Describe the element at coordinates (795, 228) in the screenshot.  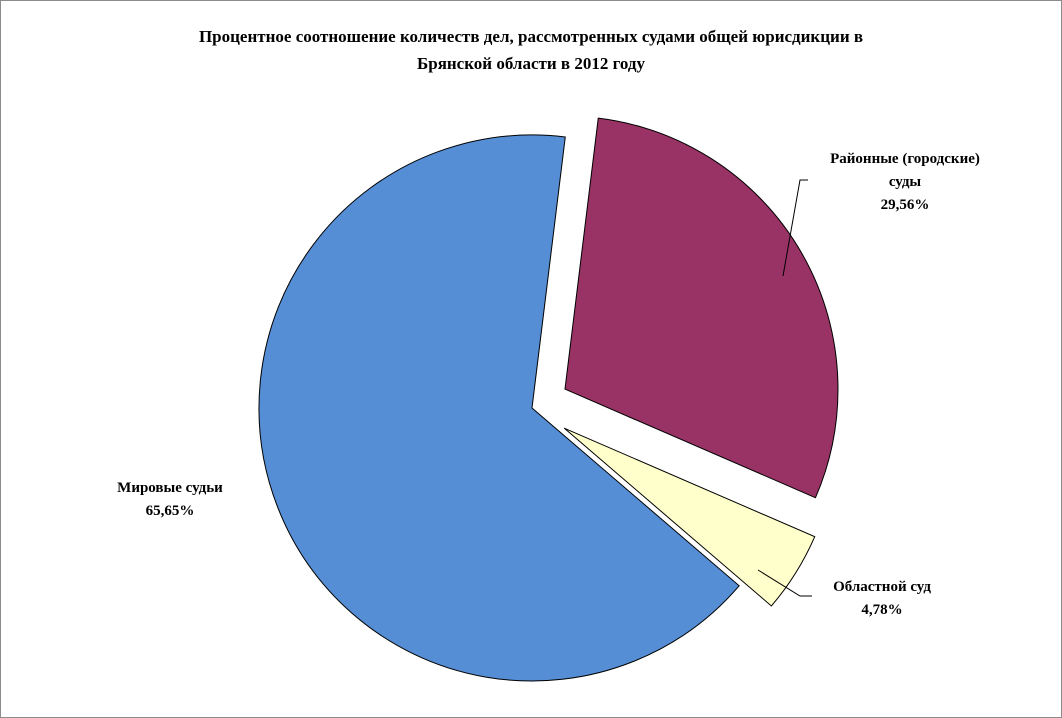
I see `leader-line-rayonnye` at that location.